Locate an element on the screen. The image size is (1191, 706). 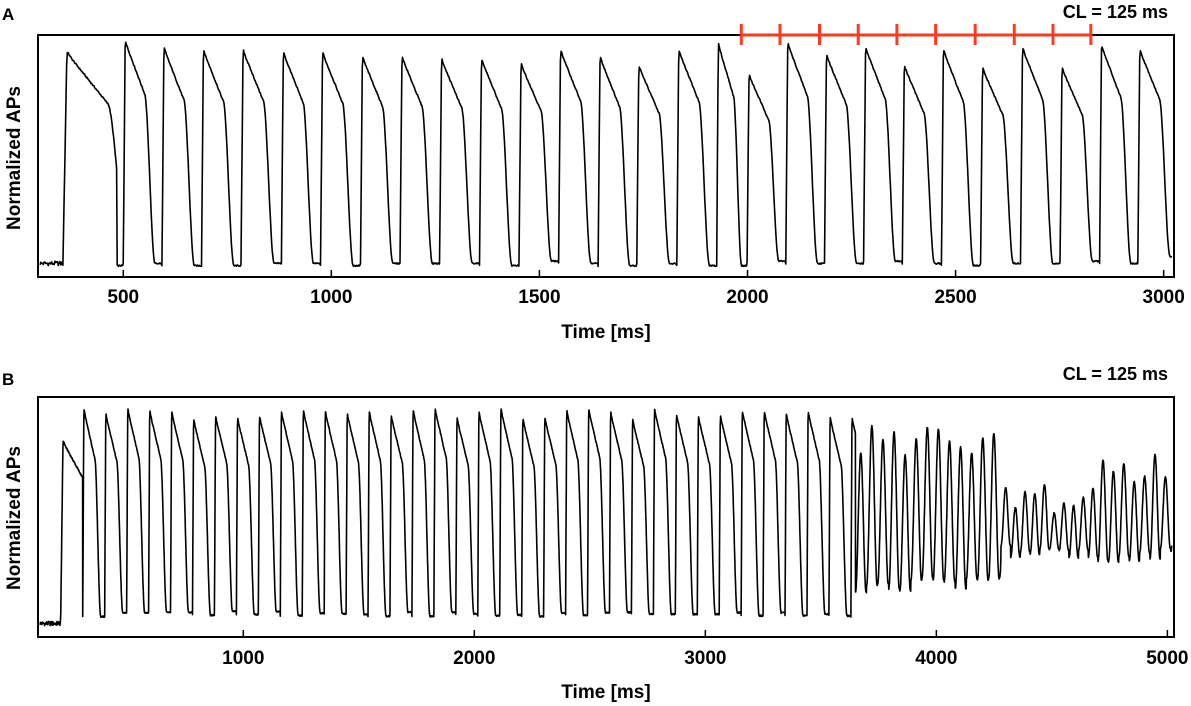
panel-a-x-tick-label-2000: 2000 is located at coordinates (747, 297).